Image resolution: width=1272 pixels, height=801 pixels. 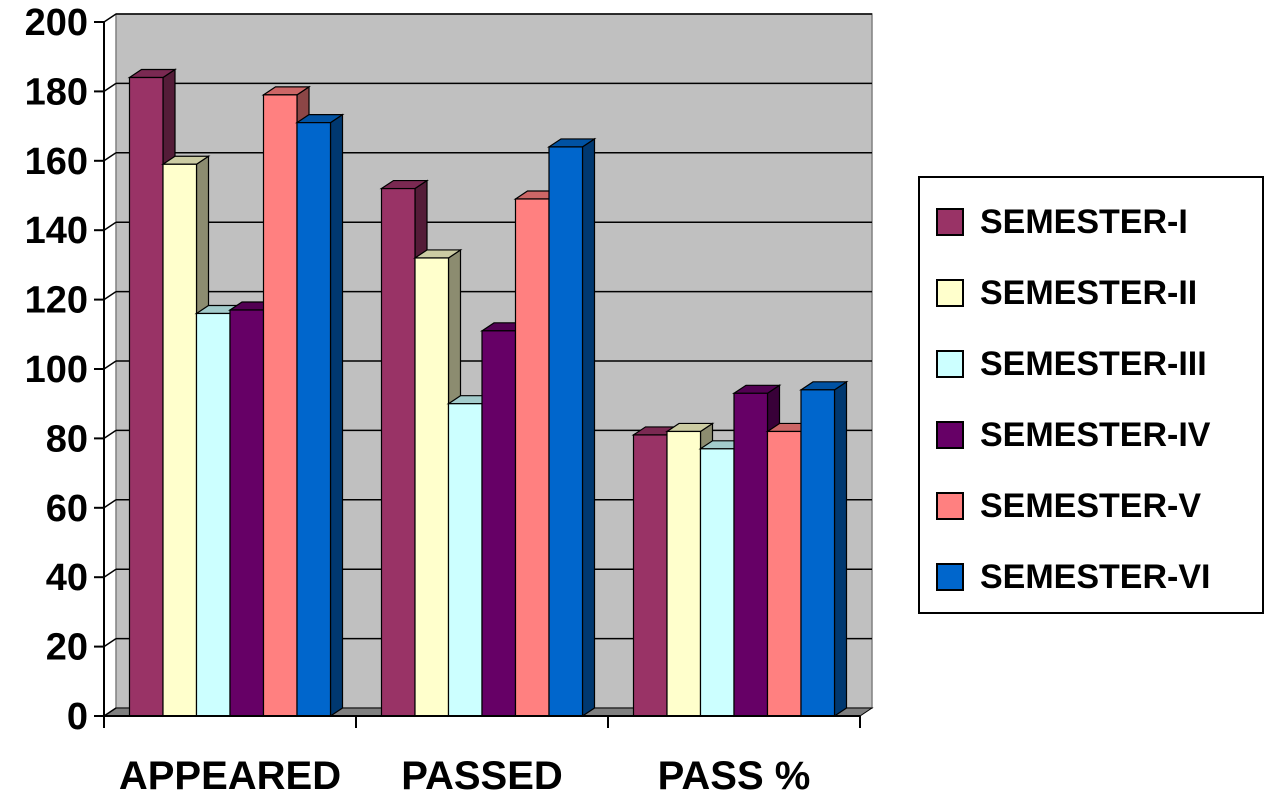 I want to click on legend-item: SEMESTER-VI, so click(x=1073, y=577).